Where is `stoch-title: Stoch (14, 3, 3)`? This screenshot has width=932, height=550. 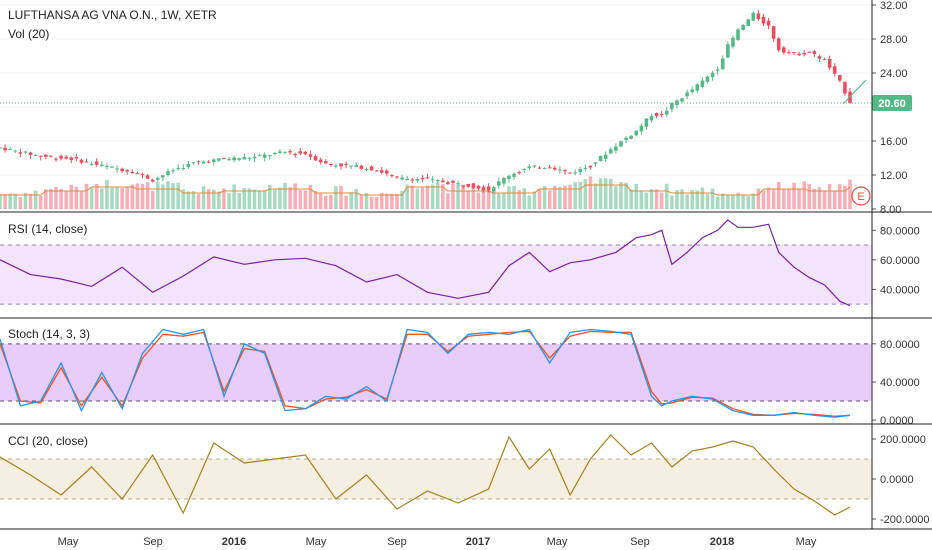 stoch-title: Stoch (14, 3, 3) is located at coordinates (49, 334).